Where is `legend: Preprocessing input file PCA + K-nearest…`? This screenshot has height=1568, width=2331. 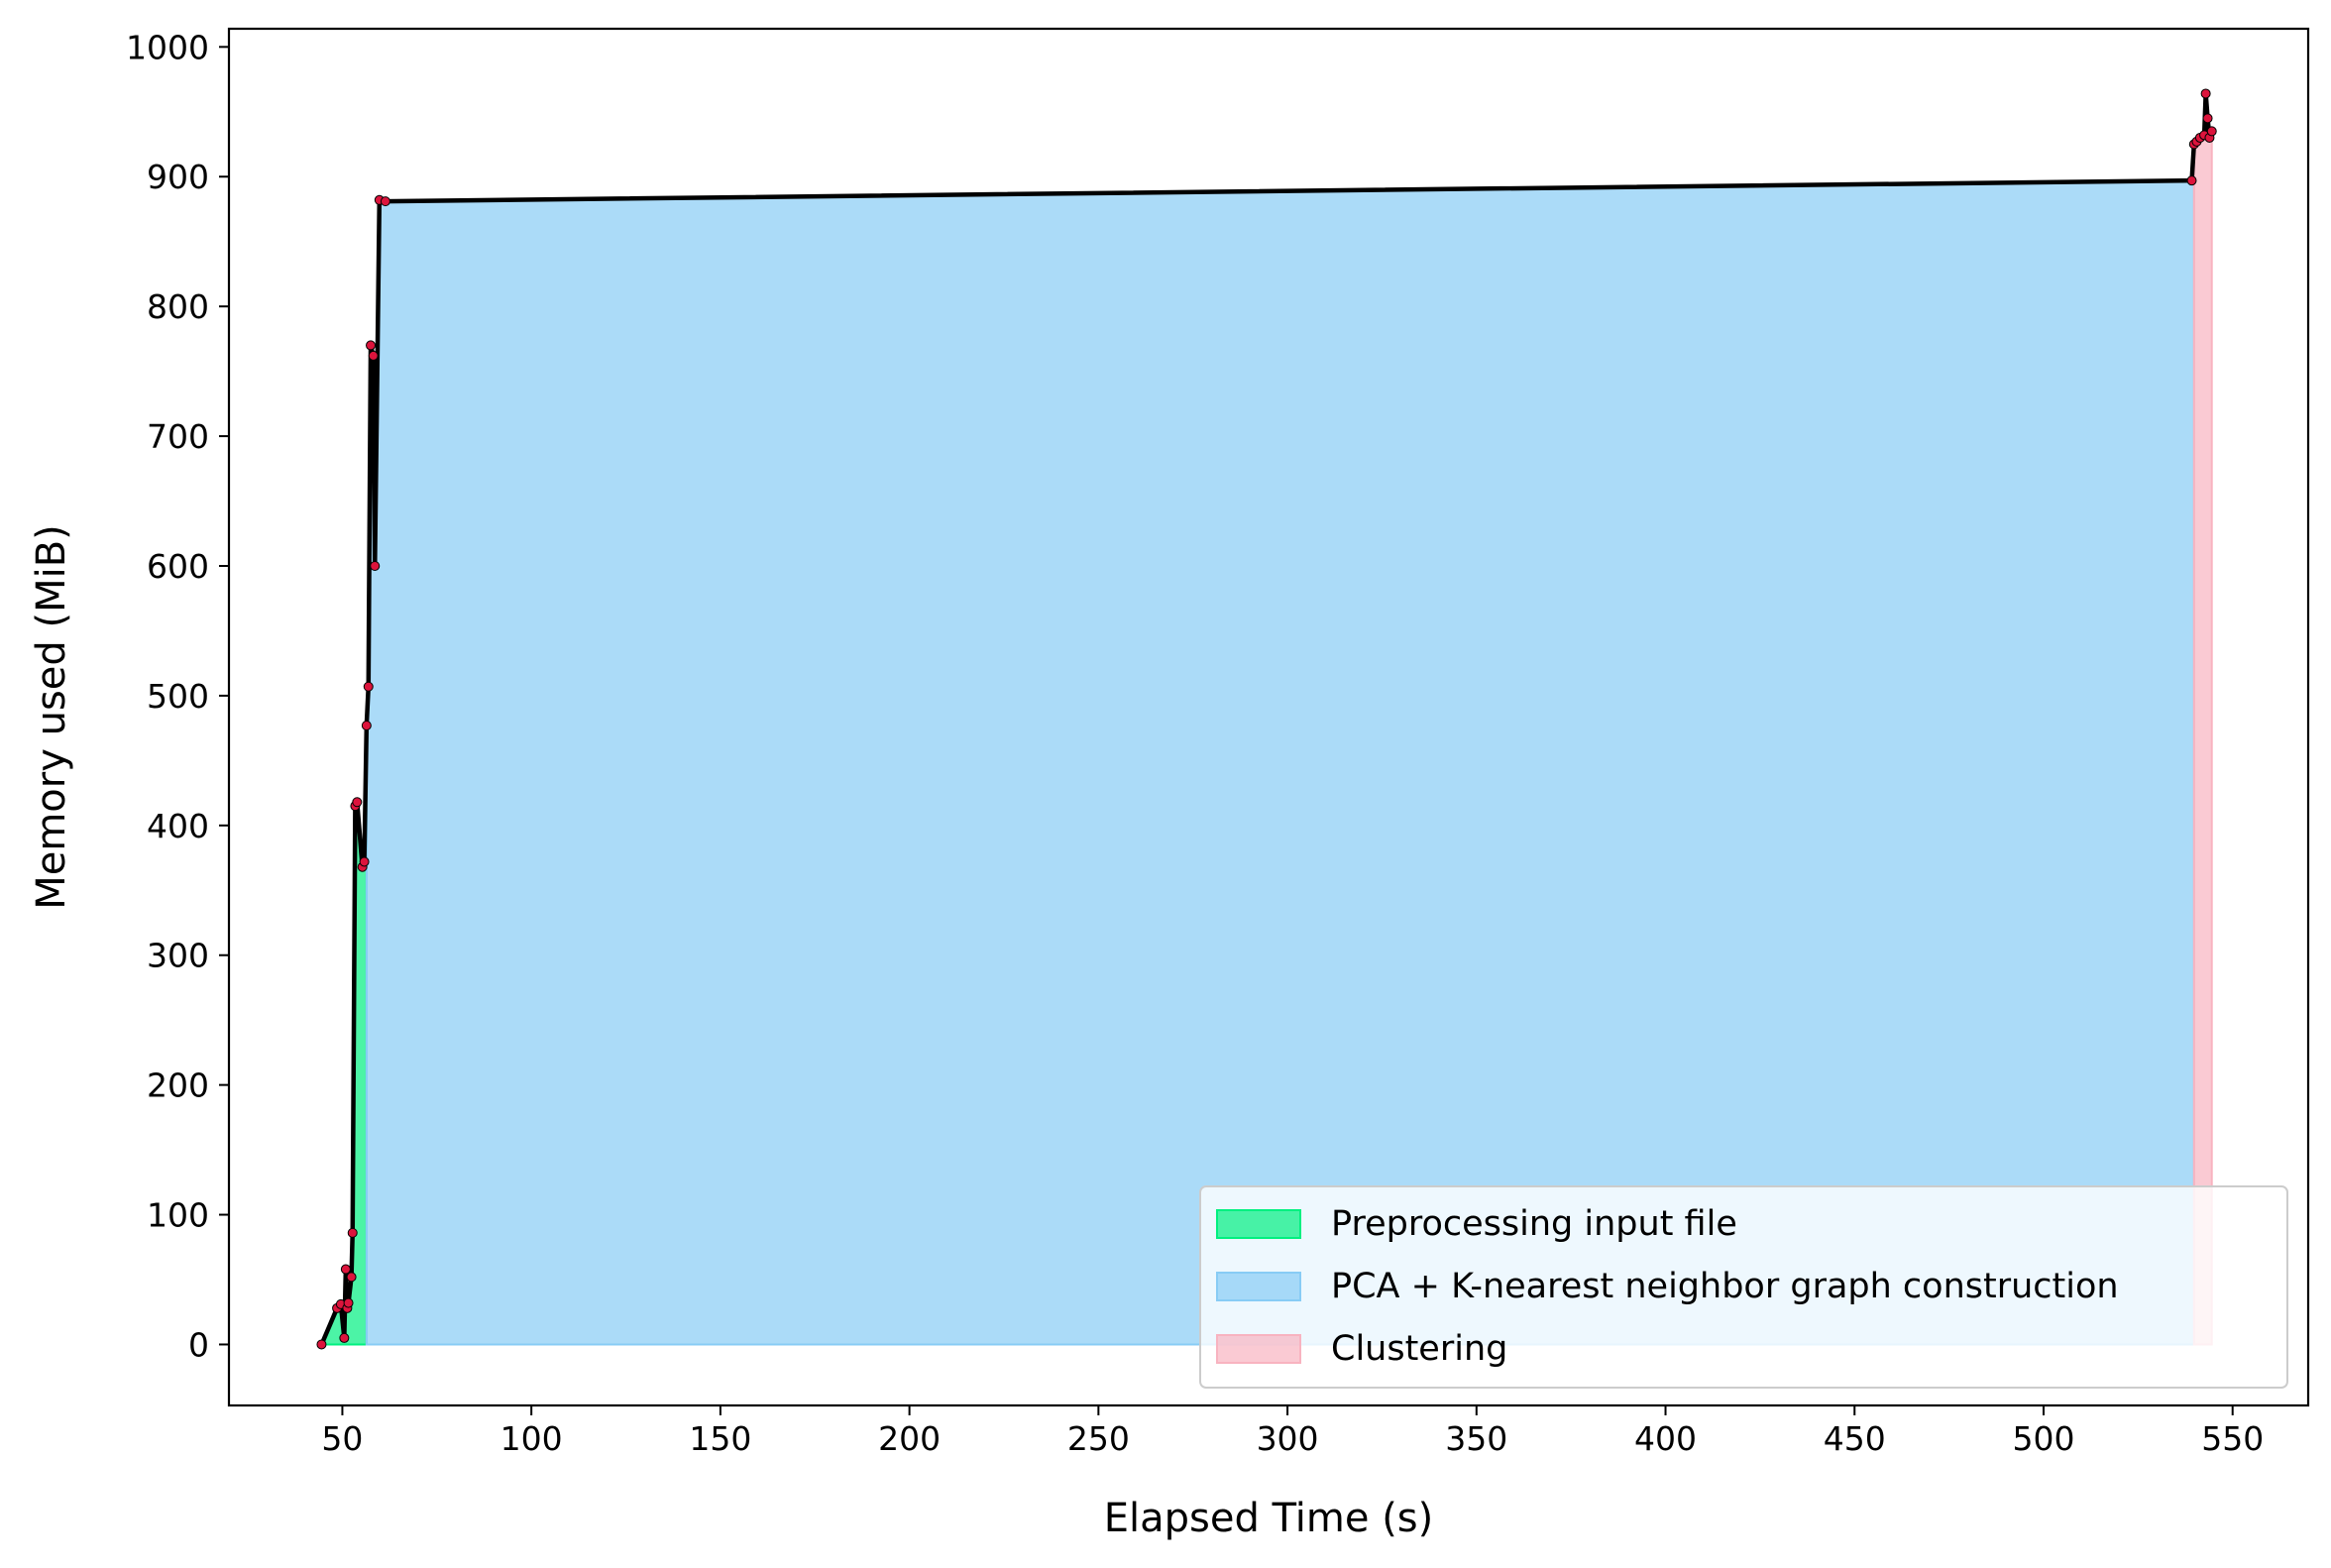 legend: Preprocessing input file PCA + K-nearest… is located at coordinates (1743, 1287).